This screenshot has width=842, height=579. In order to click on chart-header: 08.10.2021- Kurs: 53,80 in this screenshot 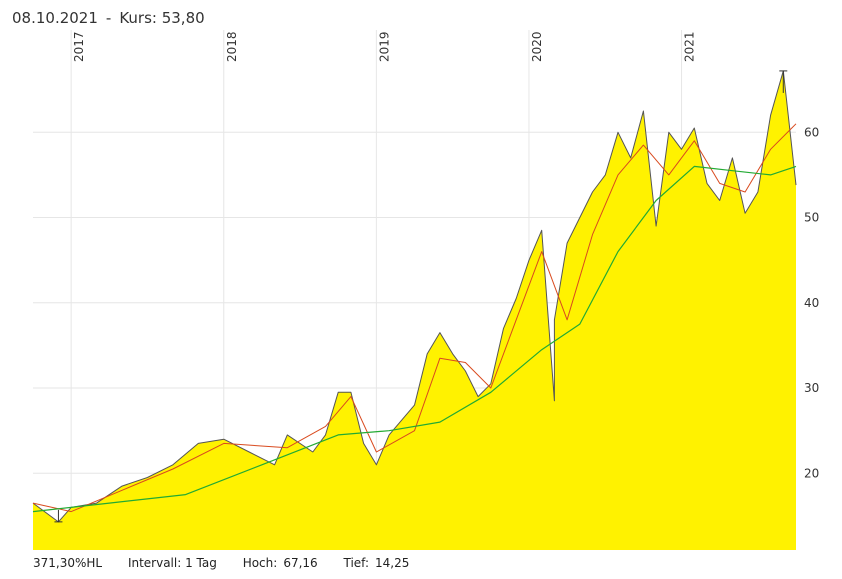, I will do `click(108, 18)`.